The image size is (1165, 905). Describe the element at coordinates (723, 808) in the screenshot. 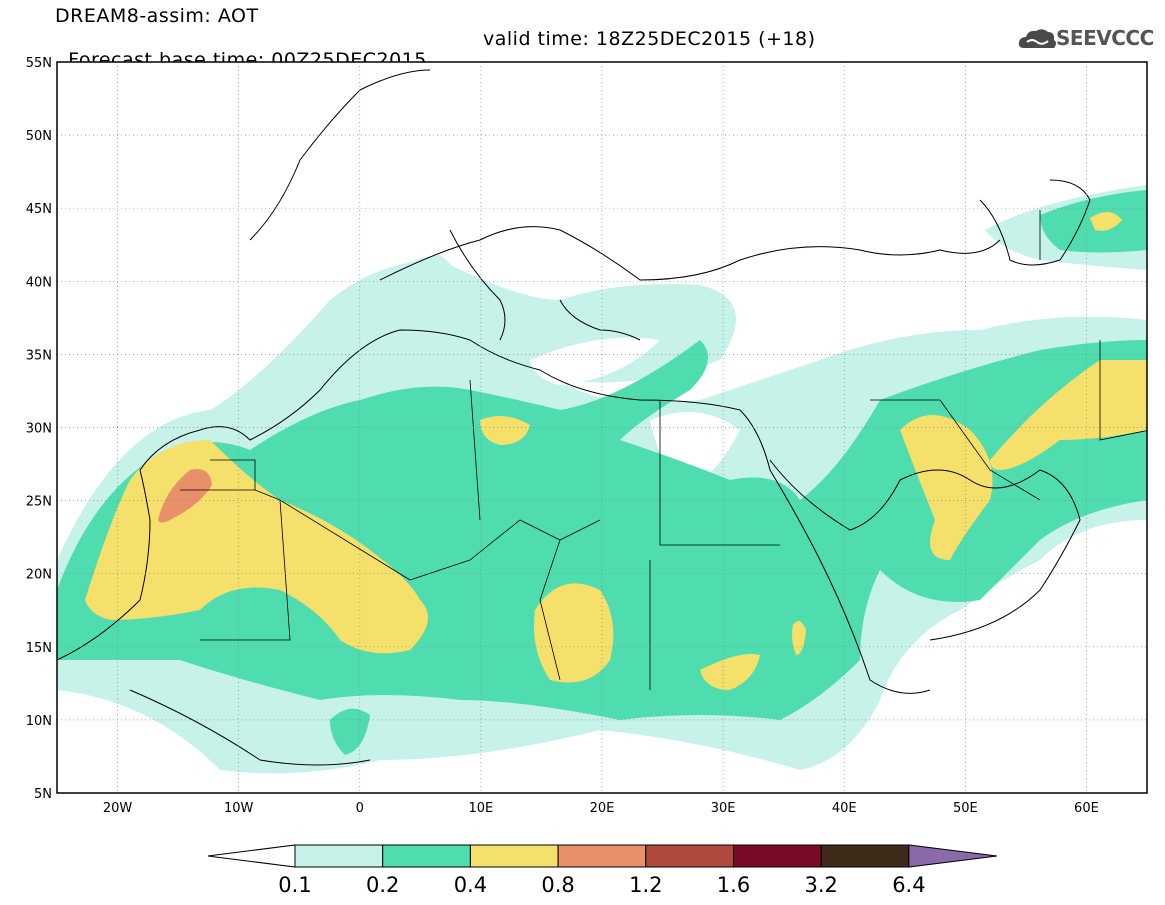

I see `lon-label: 30E` at that location.